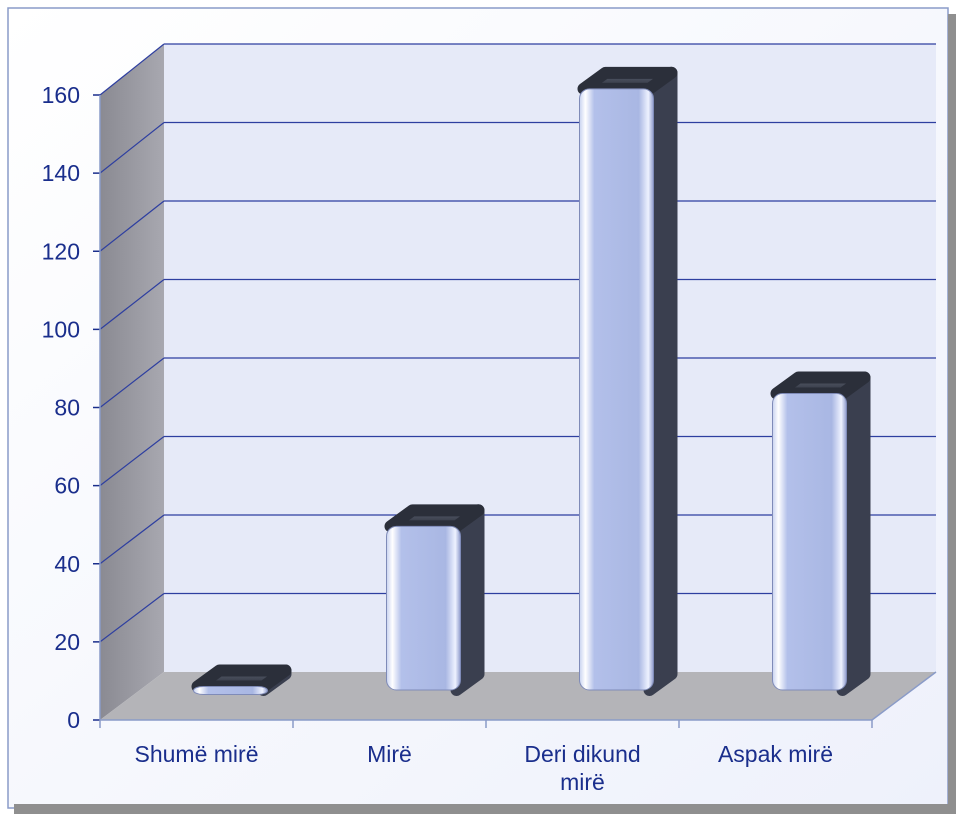 The height and width of the screenshot is (821, 956). What do you see at coordinates (61, 173) in the screenshot?
I see `y-tick-label: 140` at bounding box center [61, 173].